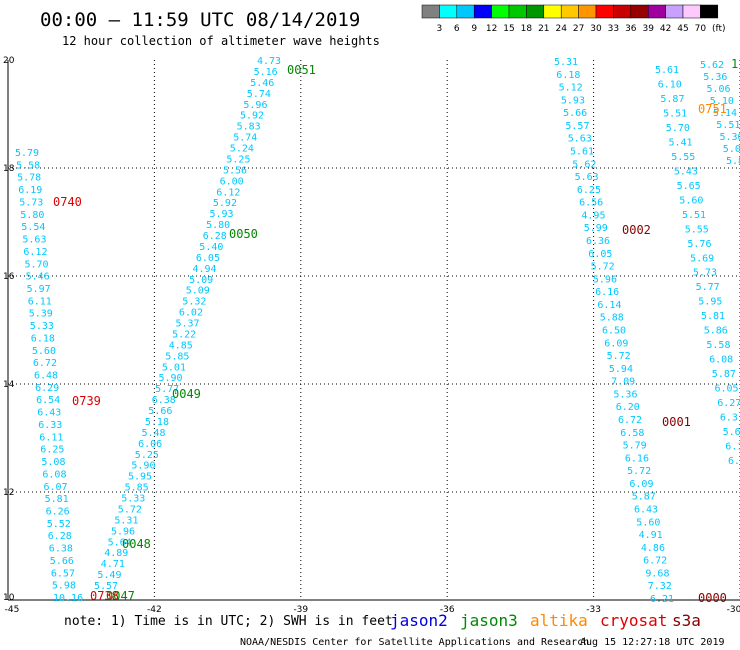  What do you see at coordinates (662, 599) in the screenshot?
I see `wave-height-value: 6.21` at bounding box center [662, 599].